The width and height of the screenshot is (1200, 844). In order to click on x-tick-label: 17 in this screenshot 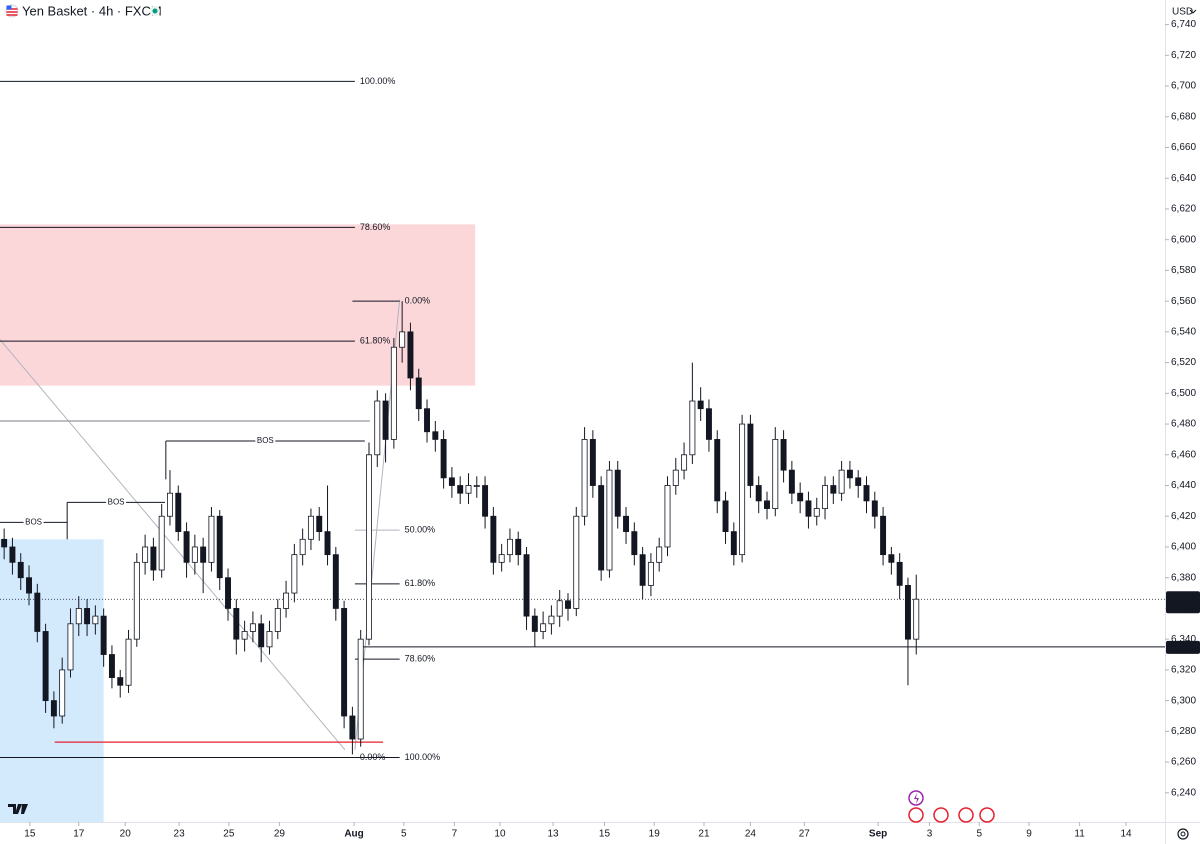, I will do `click(79, 834)`.